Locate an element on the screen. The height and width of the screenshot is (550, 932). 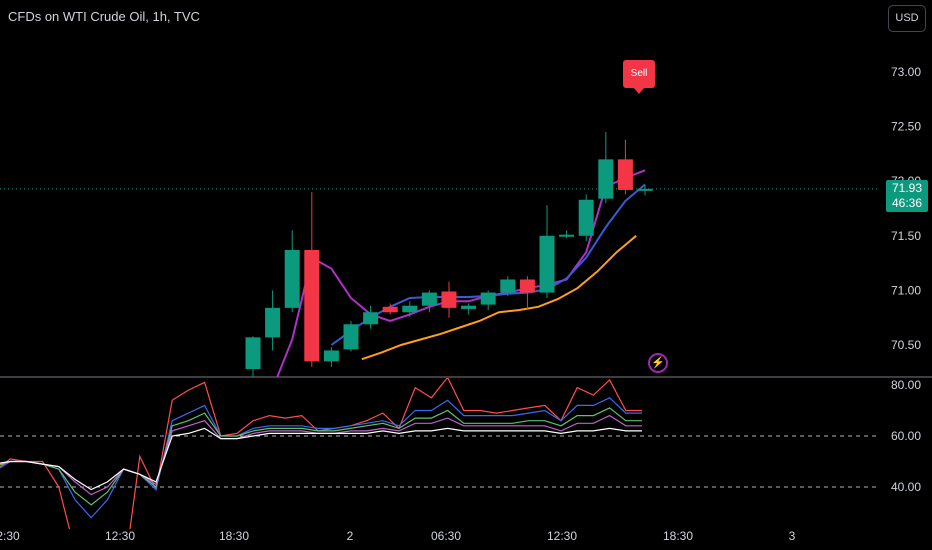
time-tick-label: 2:30 is located at coordinates (10, 536).